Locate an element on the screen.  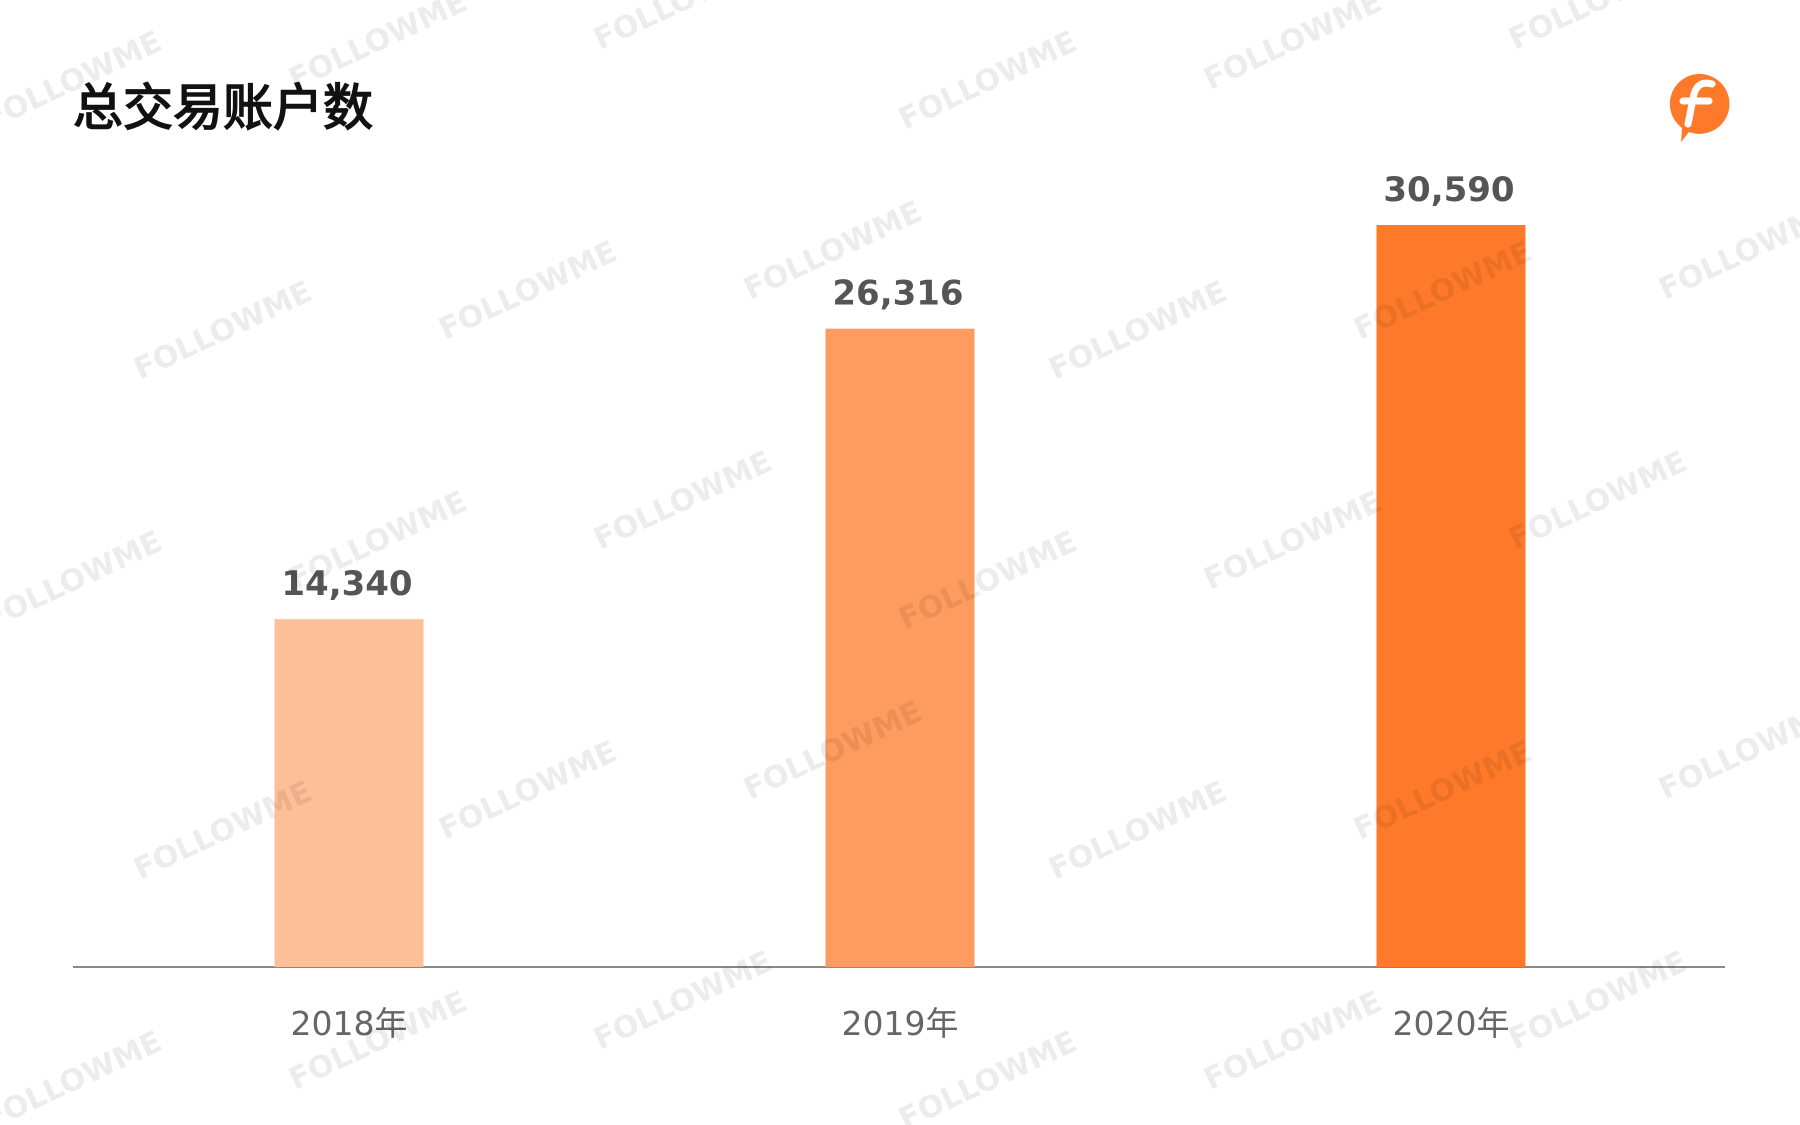
logo-f is located at coordinates (1697, 103).